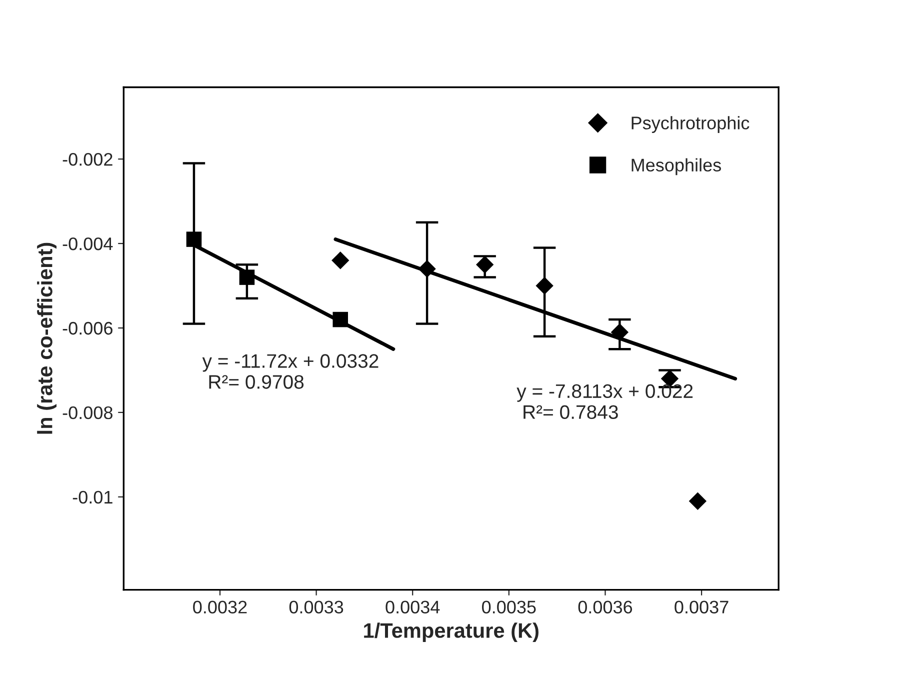  I want to click on y-tick-label: -0.006, so click(87, 328).